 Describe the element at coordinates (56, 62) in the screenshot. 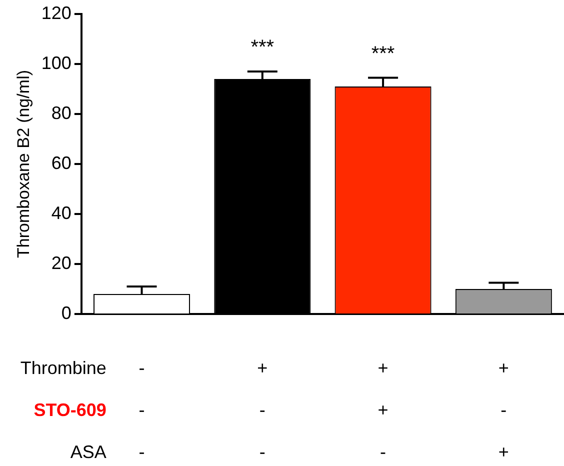

I see `y-tick-label: 100` at that location.